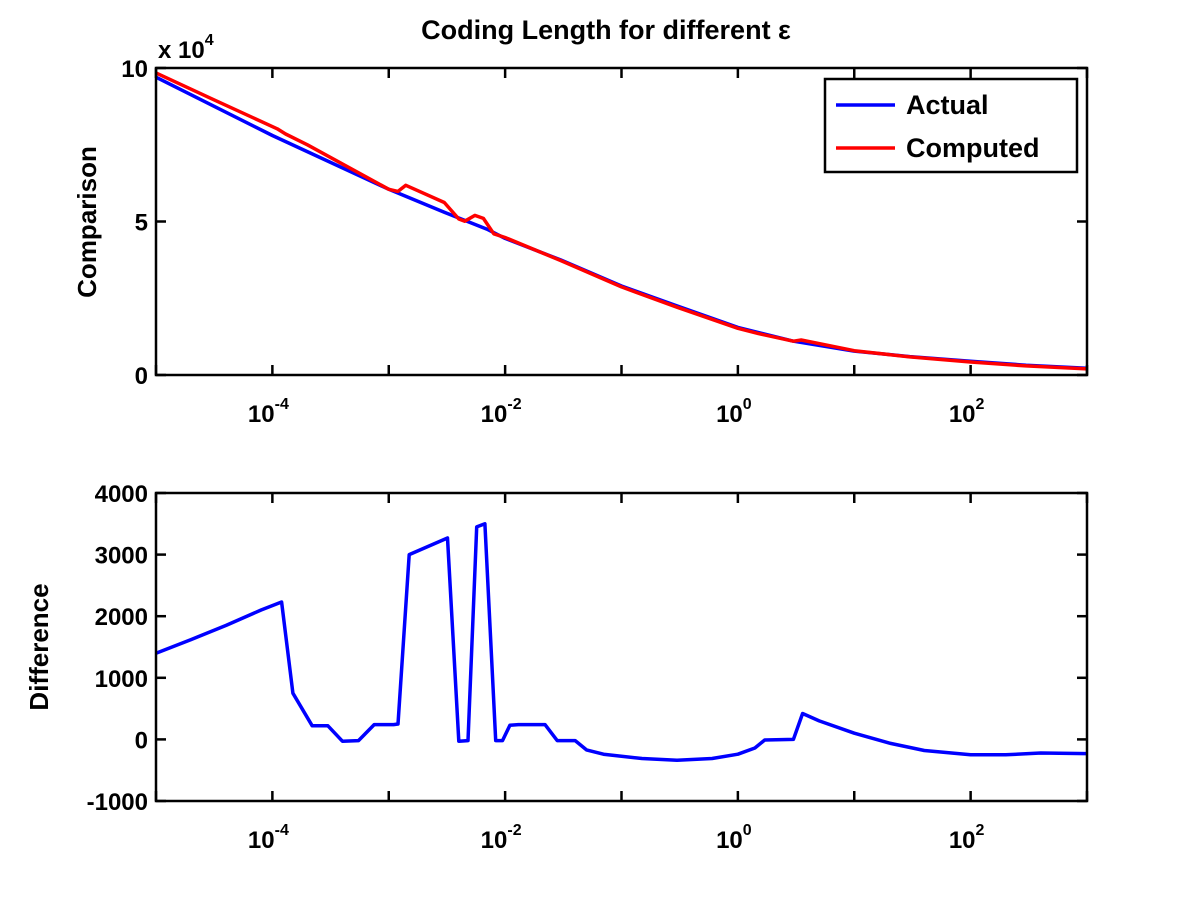 This screenshot has width=1201, height=900. Describe the element at coordinates (134, 223) in the screenshot. I see `comparison-y-tick-labels: 0 5 10` at that location.